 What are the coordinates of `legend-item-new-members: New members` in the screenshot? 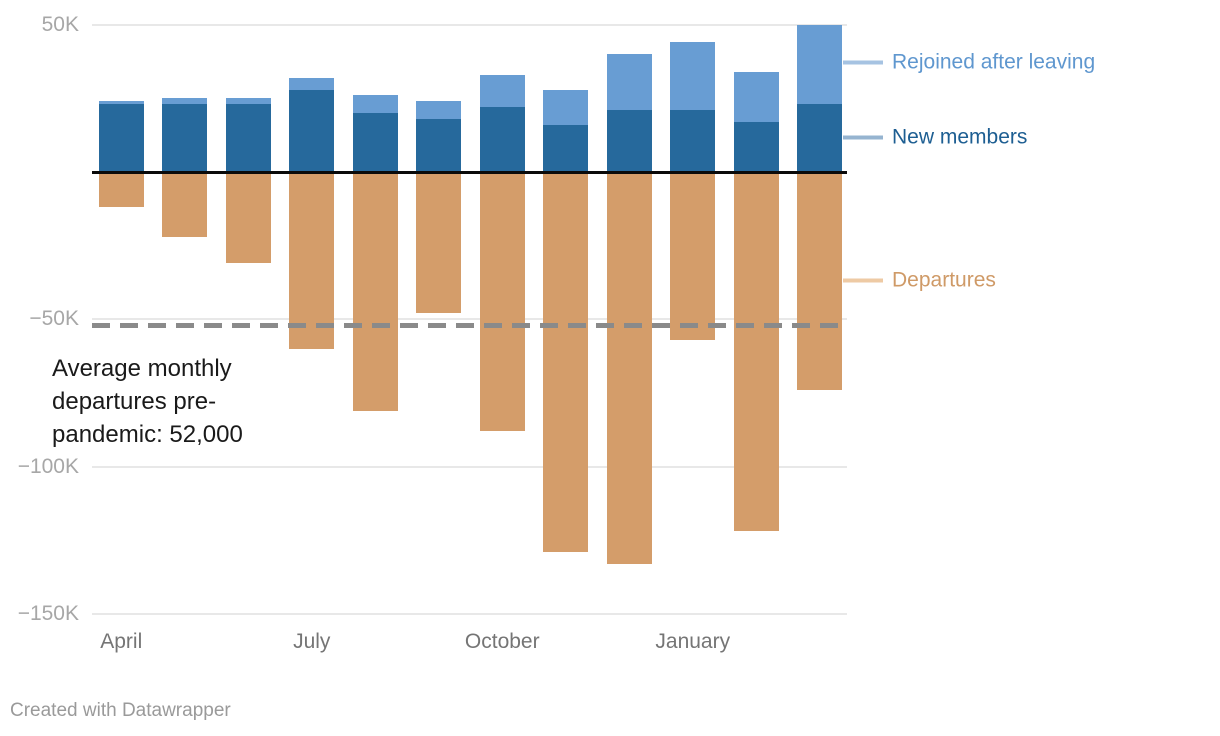 It's located at (935, 137).